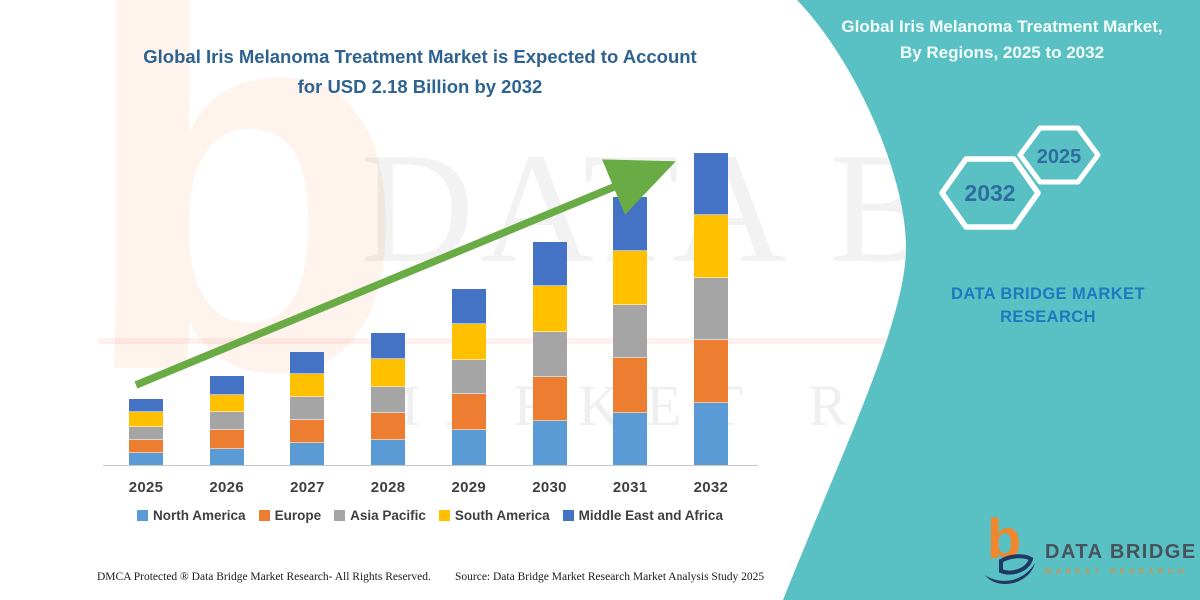 This screenshot has height=600, width=1200. Describe the element at coordinates (549, 487) in the screenshot. I see `x-axis-label-2030: 2030` at that location.